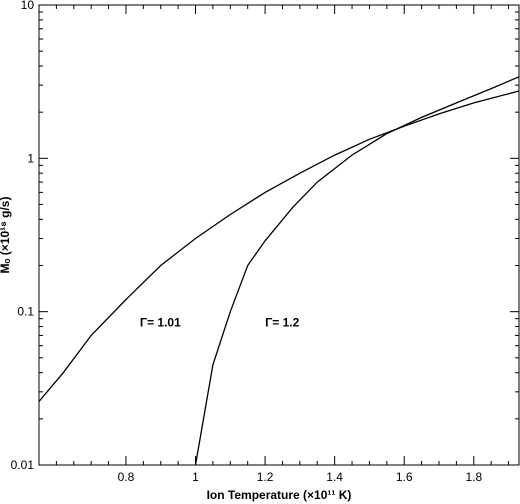 The width and height of the screenshot is (520, 504). I want to click on y-axis-label: Ṁₒ (×10¹⁸ g/s), so click(6, 235).